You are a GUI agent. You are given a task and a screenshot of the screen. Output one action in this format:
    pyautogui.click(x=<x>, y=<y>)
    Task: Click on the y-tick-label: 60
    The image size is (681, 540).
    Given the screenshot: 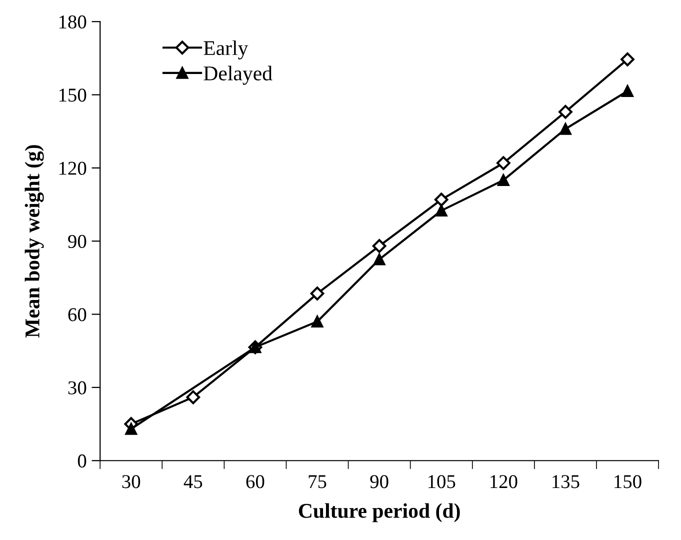 What is the action you would take?
    pyautogui.click(x=77, y=315)
    